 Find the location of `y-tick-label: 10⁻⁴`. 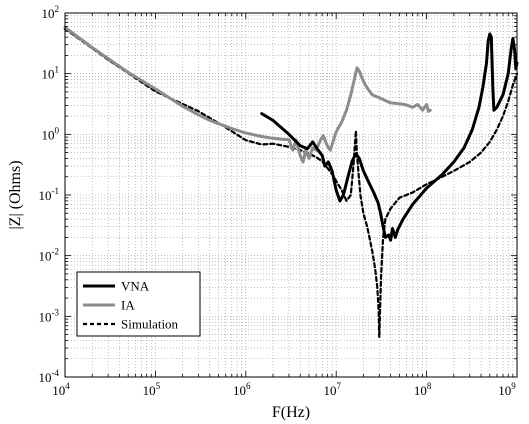

y-tick-label: 10⁻⁴ is located at coordinates (49, 376).